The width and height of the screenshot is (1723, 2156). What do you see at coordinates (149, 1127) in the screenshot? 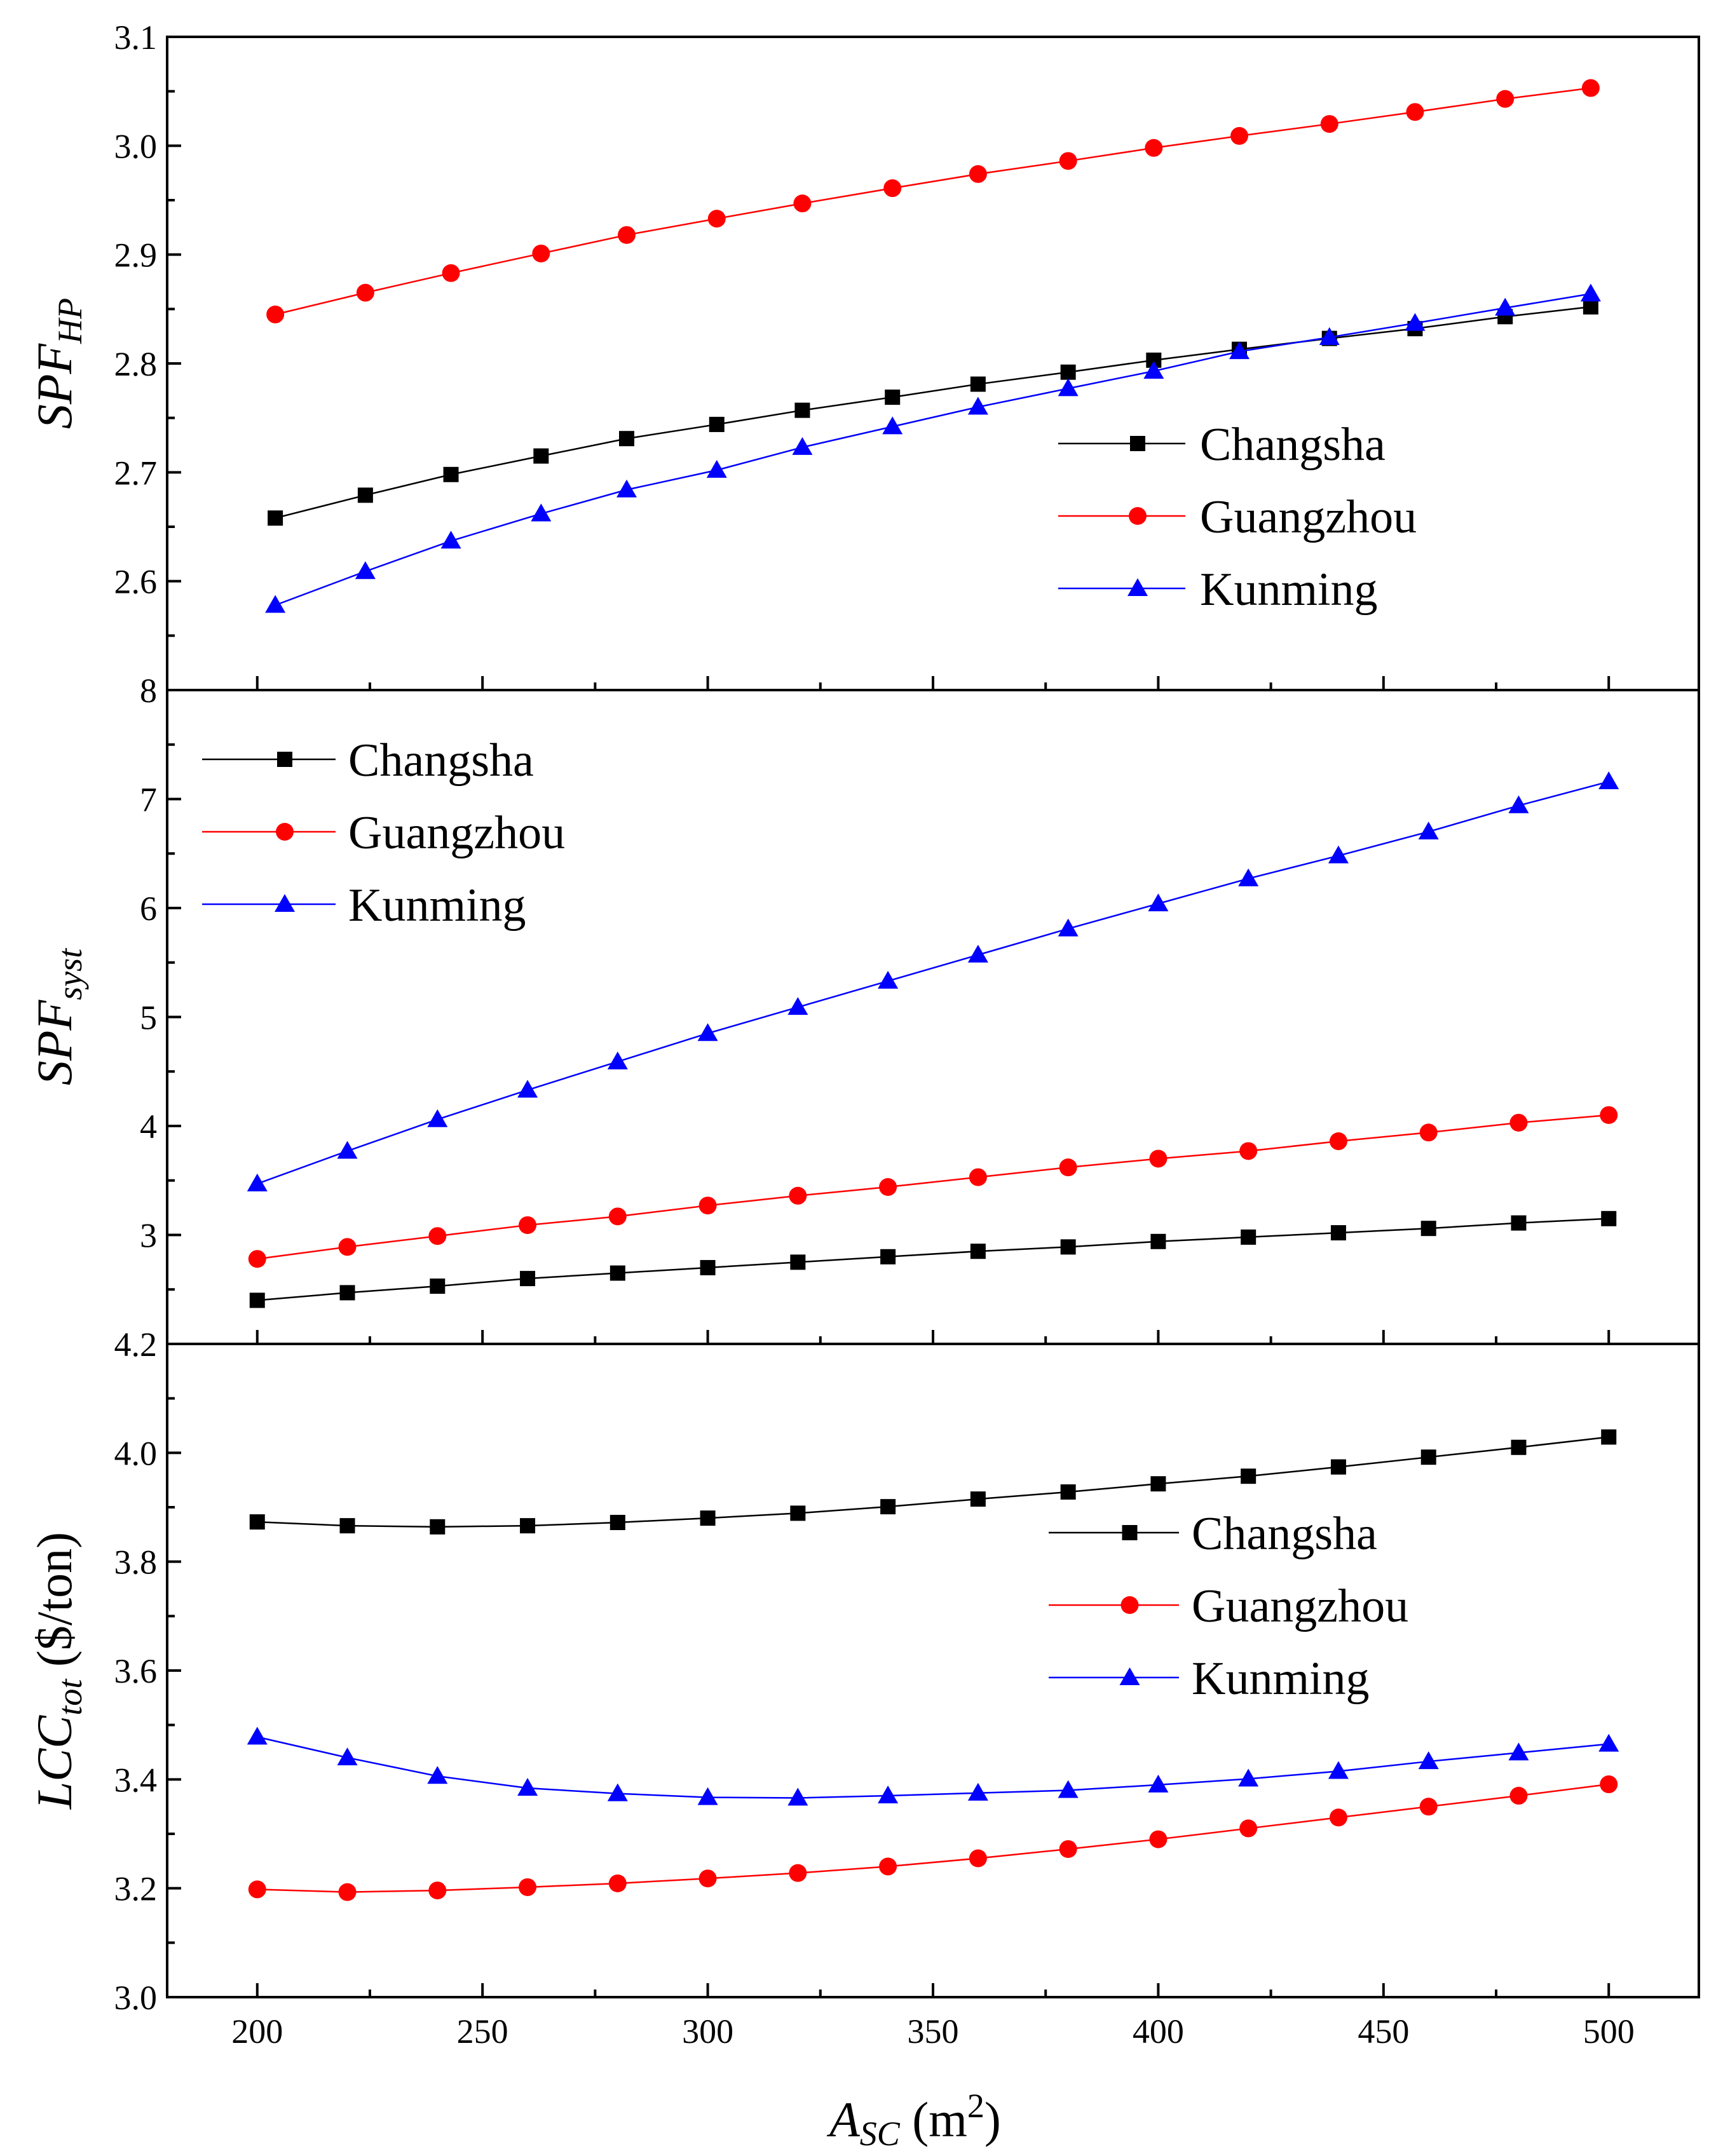
I see `y-tick-label: 4` at bounding box center [149, 1127].